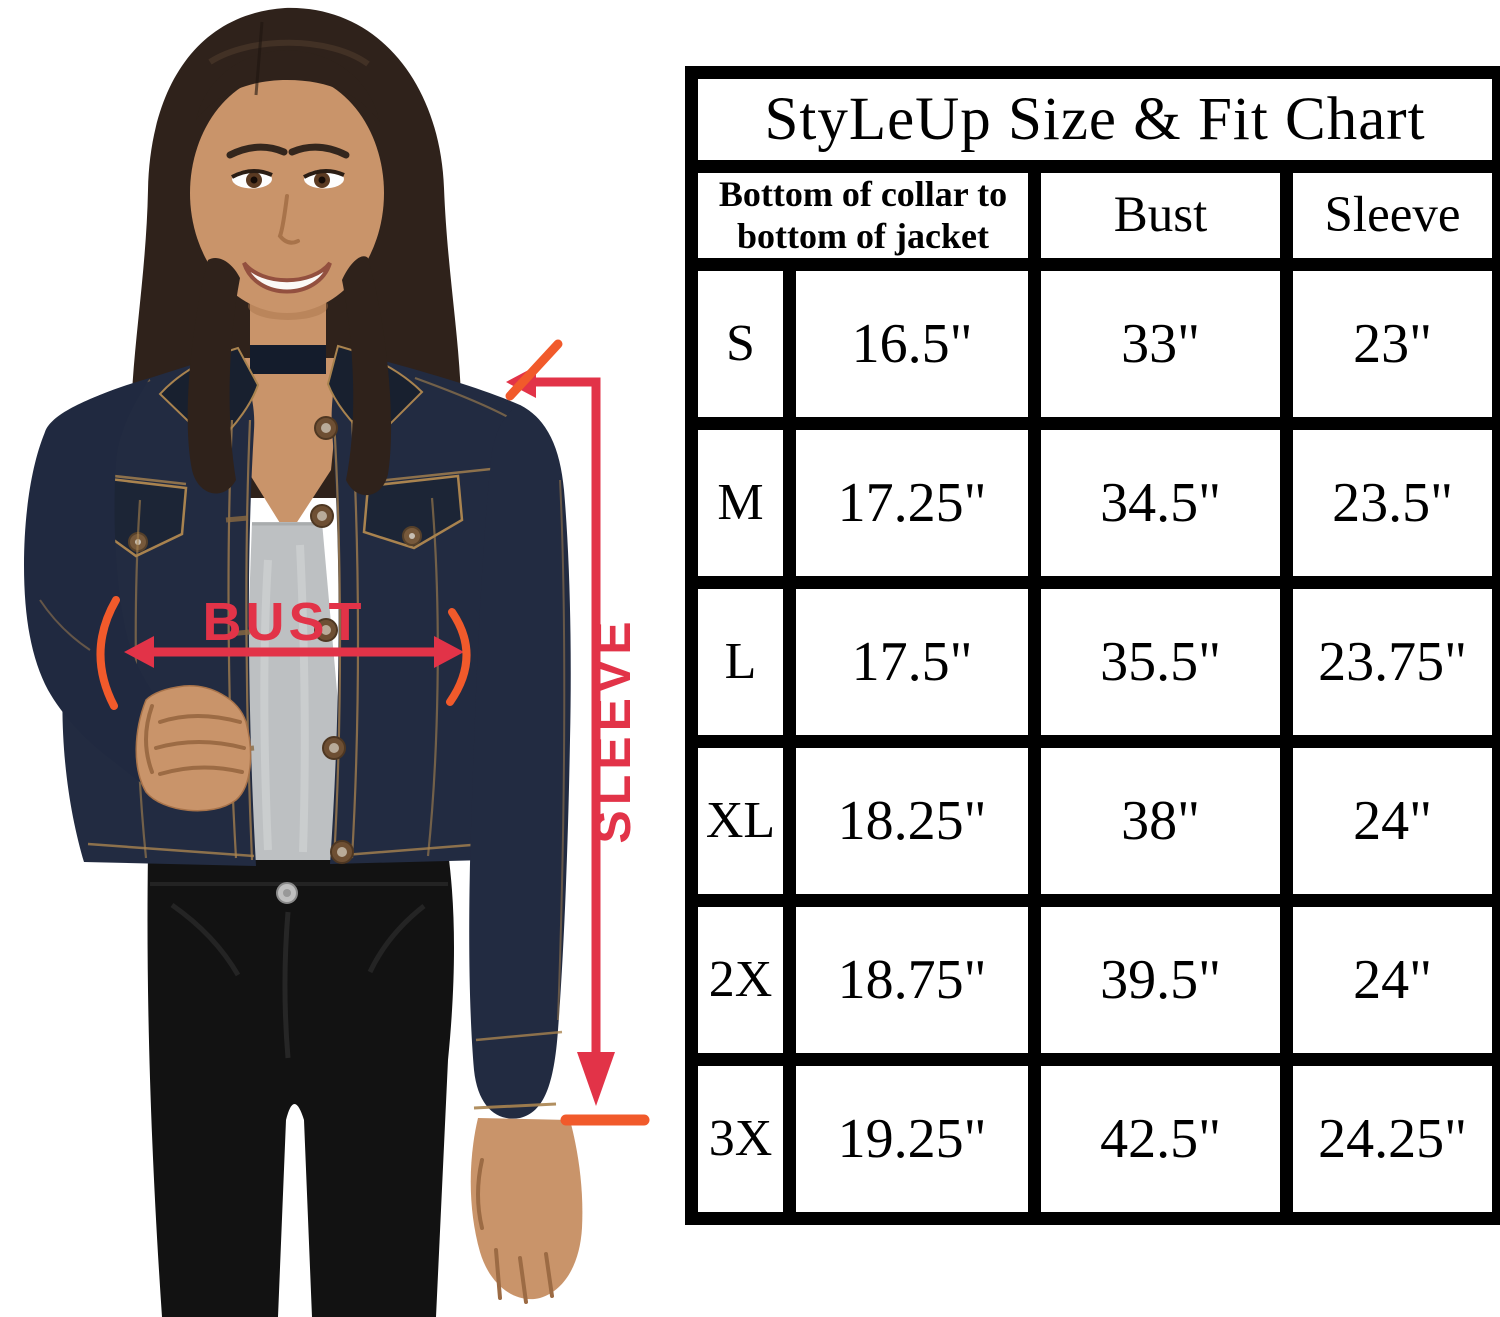 Image resolution: width=1500 pixels, height=1317 pixels. What do you see at coordinates (740, 502) in the screenshot?
I see `size-cell: M` at bounding box center [740, 502].